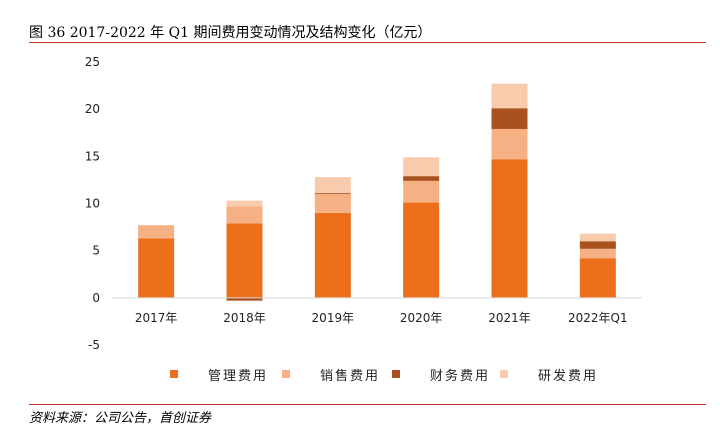 Image resolution: width=720 pixels, height=434 pixels. What do you see at coordinates (460, 376) in the screenshot?
I see `legend-label: 财务费用` at bounding box center [460, 376].